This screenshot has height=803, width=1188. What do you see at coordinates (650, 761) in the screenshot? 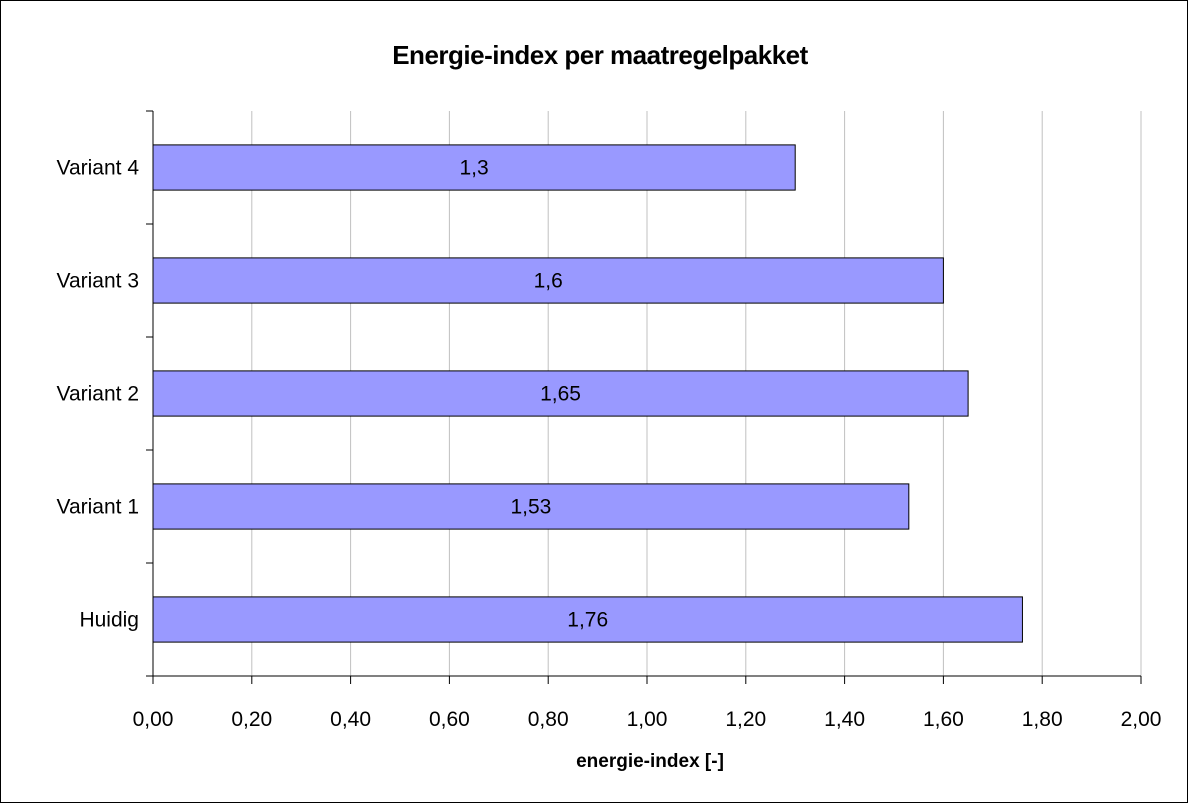
I see `x-axis-title: energie-index [-]` at bounding box center [650, 761].